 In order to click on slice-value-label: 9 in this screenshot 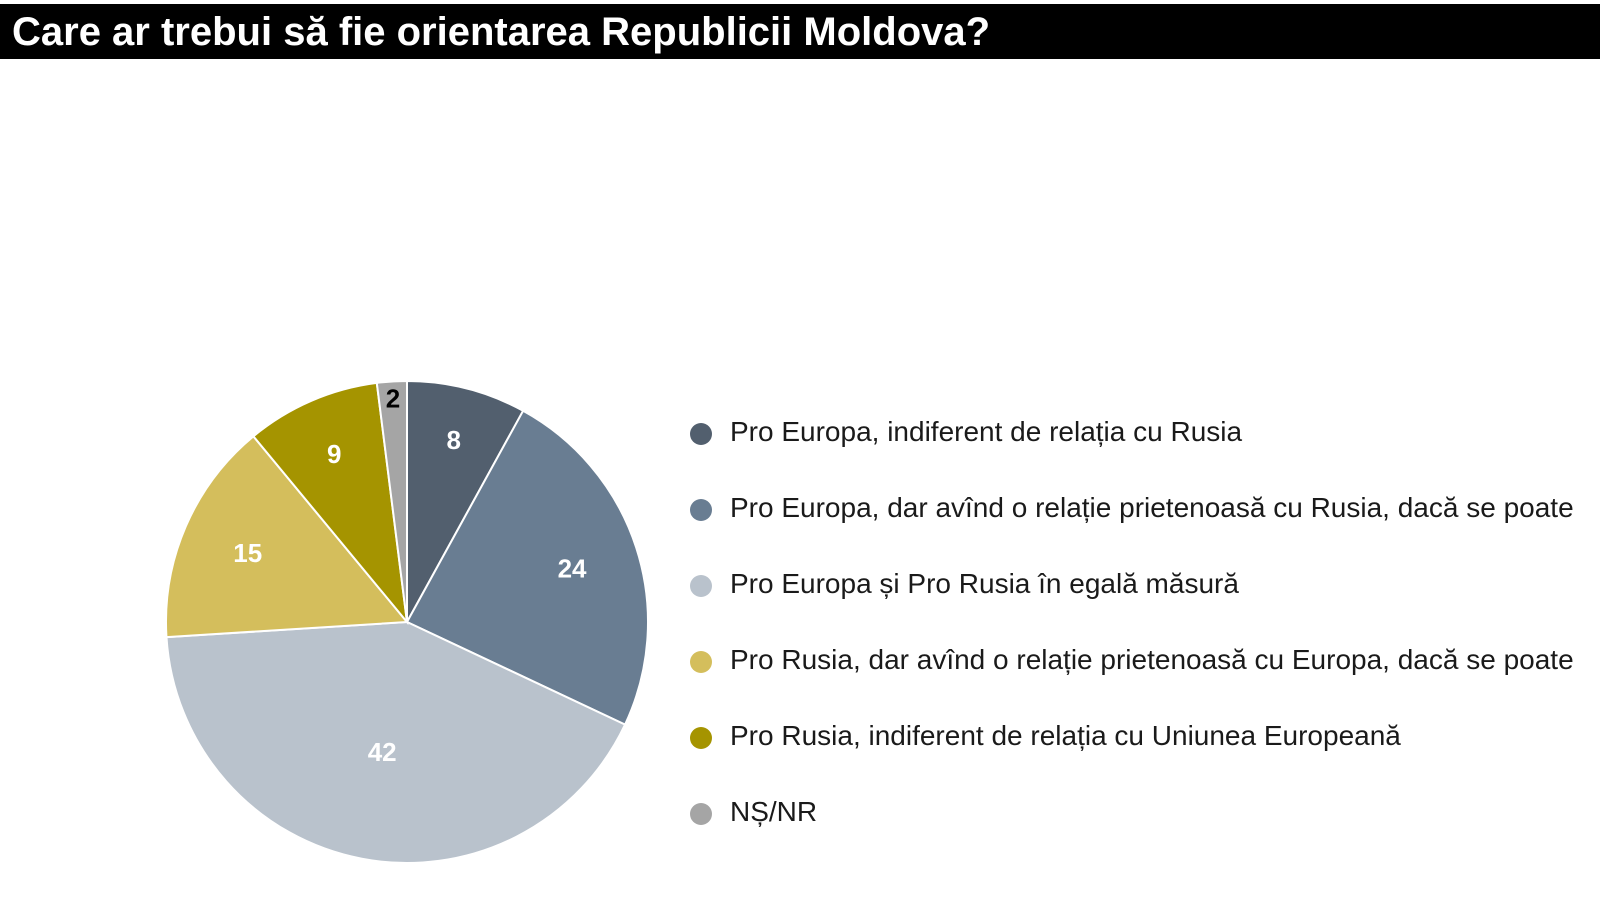, I will do `click(334, 454)`.